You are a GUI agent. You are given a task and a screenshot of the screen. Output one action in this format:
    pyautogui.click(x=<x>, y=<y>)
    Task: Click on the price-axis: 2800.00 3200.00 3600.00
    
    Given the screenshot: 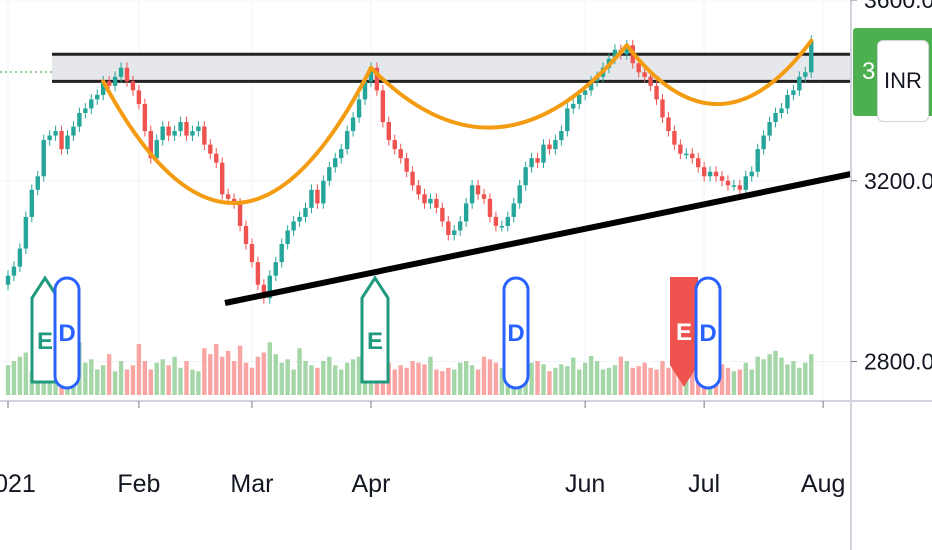 What is the action you would take?
    pyautogui.click(x=891, y=187)
    